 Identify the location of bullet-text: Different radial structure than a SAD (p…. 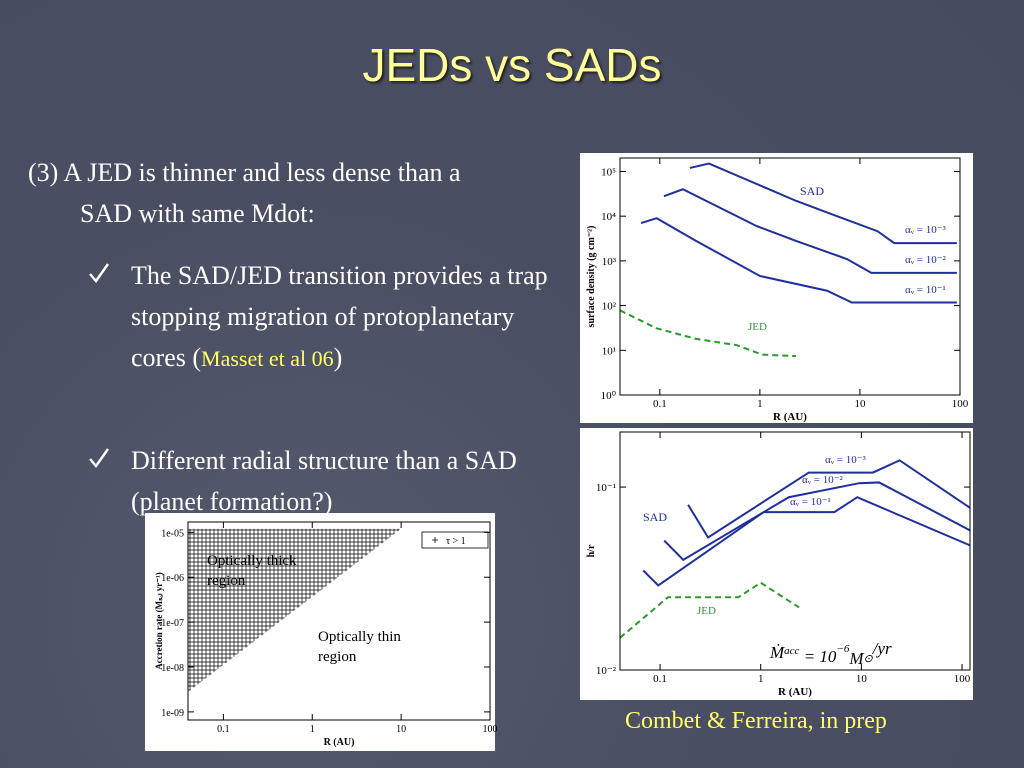
(324, 481).